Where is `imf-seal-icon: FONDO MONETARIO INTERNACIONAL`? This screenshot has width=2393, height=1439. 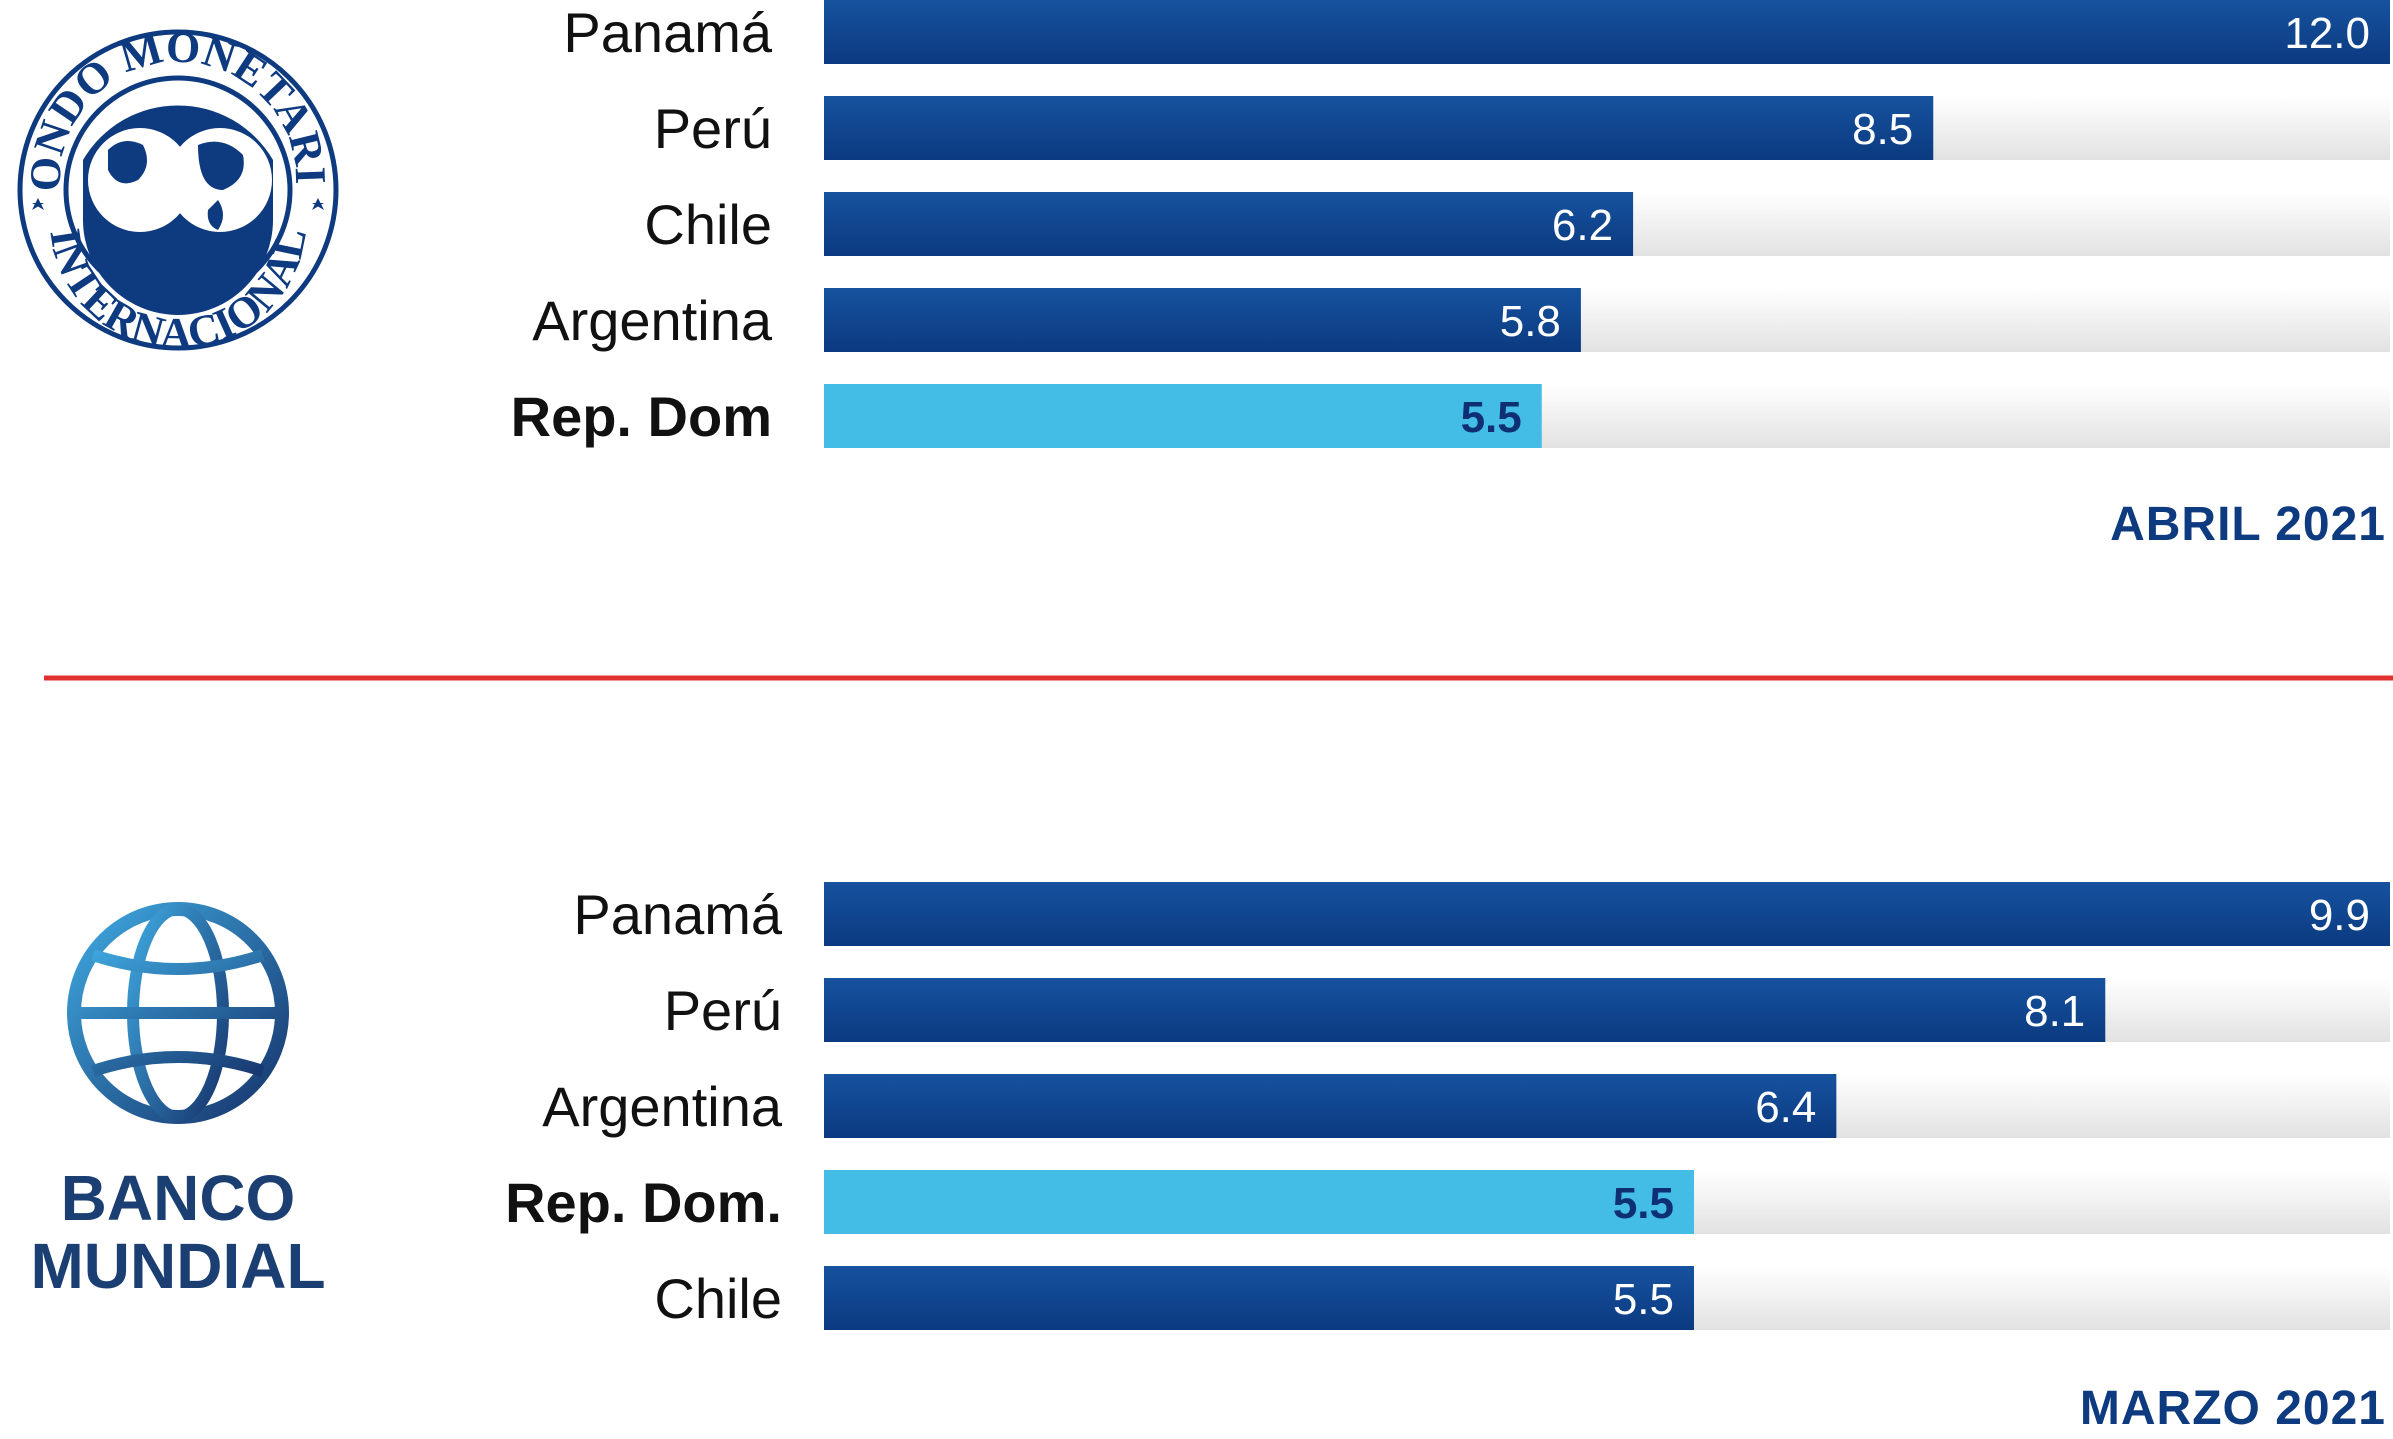
imf-seal-icon: FONDO MONETARIO INTERNACIONAL is located at coordinates (178, 190).